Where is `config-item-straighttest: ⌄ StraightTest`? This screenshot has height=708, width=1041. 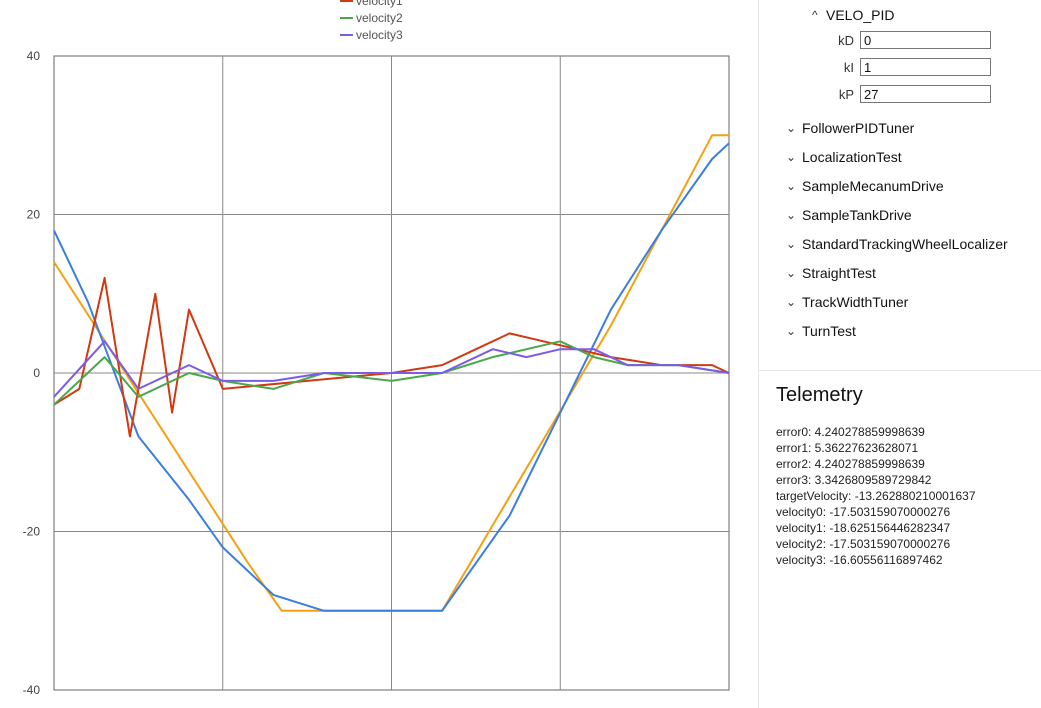 config-item-straighttest: ⌄ StraightTest is located at coordinates (831, 273).